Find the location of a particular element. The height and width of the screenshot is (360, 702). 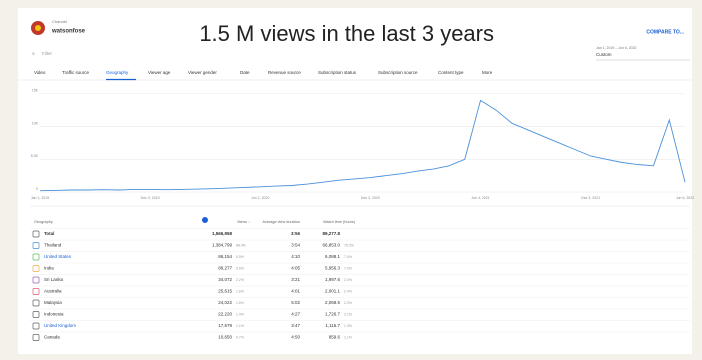

row-watch-pct: 2.3% is located at coordinates (348, 303).